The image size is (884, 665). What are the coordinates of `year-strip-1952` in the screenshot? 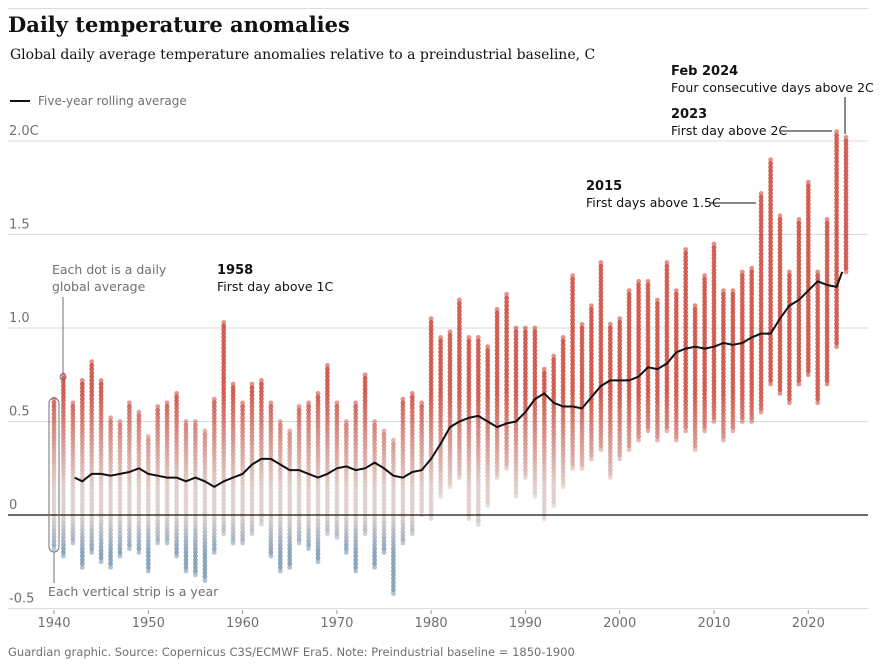 It's located at (167, 473).